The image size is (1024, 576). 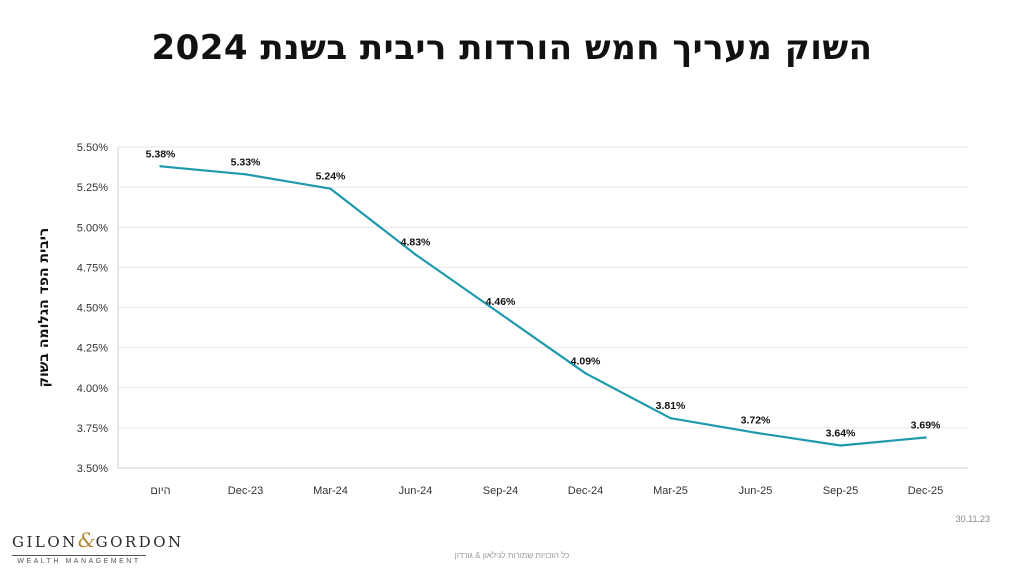 What do you see at coordinates (92, 148) in the screenshot?
I see `y-tick-label: 5.50%` at bounding box center [92, 148].